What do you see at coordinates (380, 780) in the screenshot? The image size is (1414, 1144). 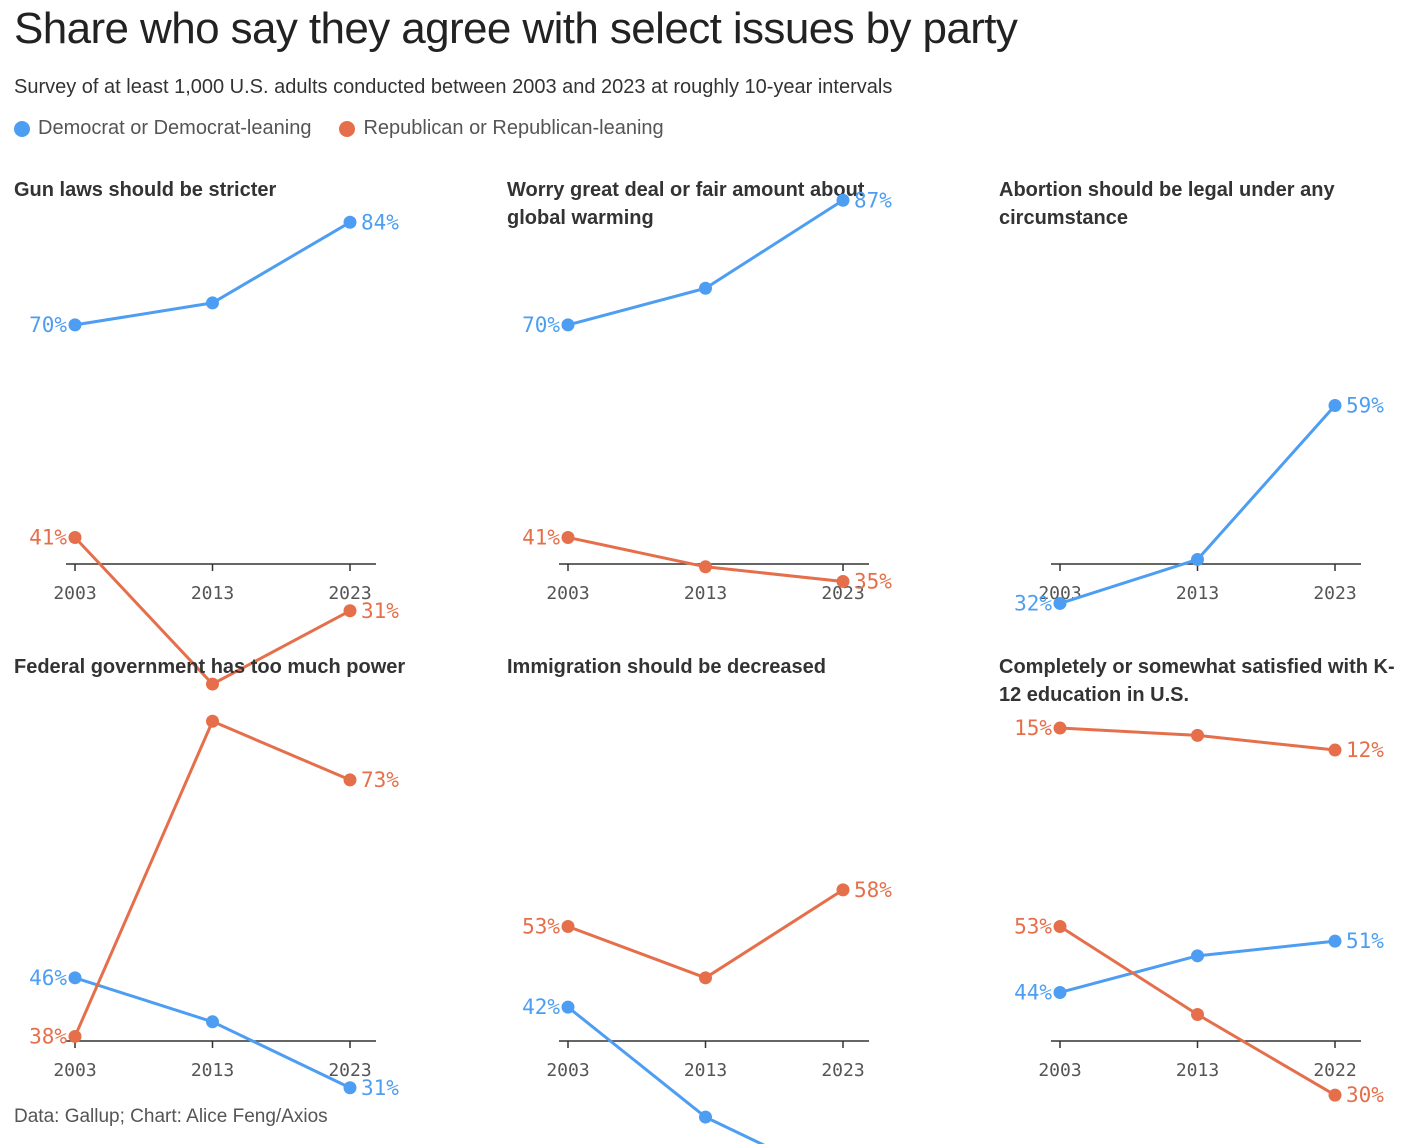 I see `data-label-republican: 73%` at bounding box center [380, 780].